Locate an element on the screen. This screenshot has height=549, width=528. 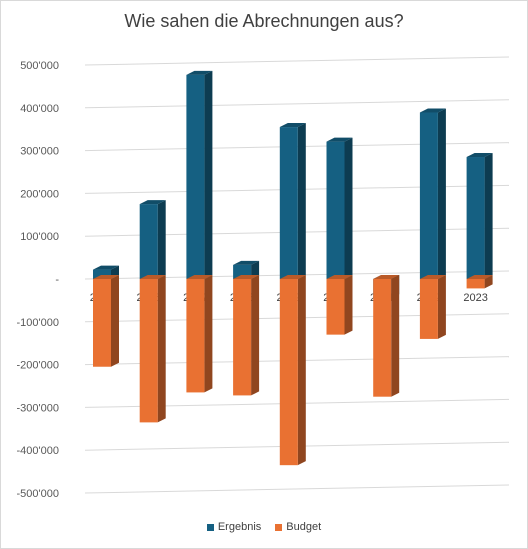
bar-budget-2023 is located at coordinates (479, 282).